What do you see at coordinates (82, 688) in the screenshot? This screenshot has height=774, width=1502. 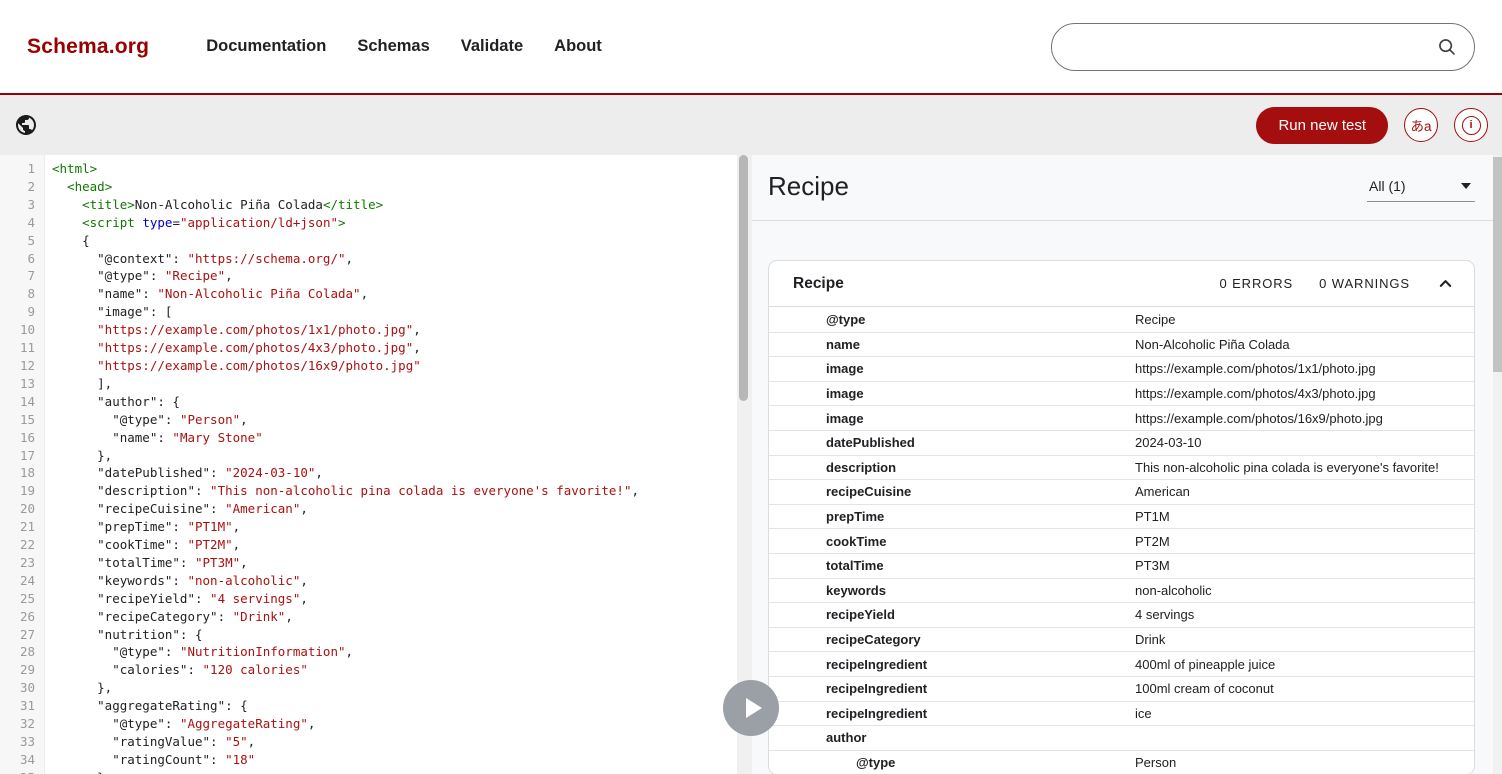 I see `code-line: },` at bounding box center [82, 688].